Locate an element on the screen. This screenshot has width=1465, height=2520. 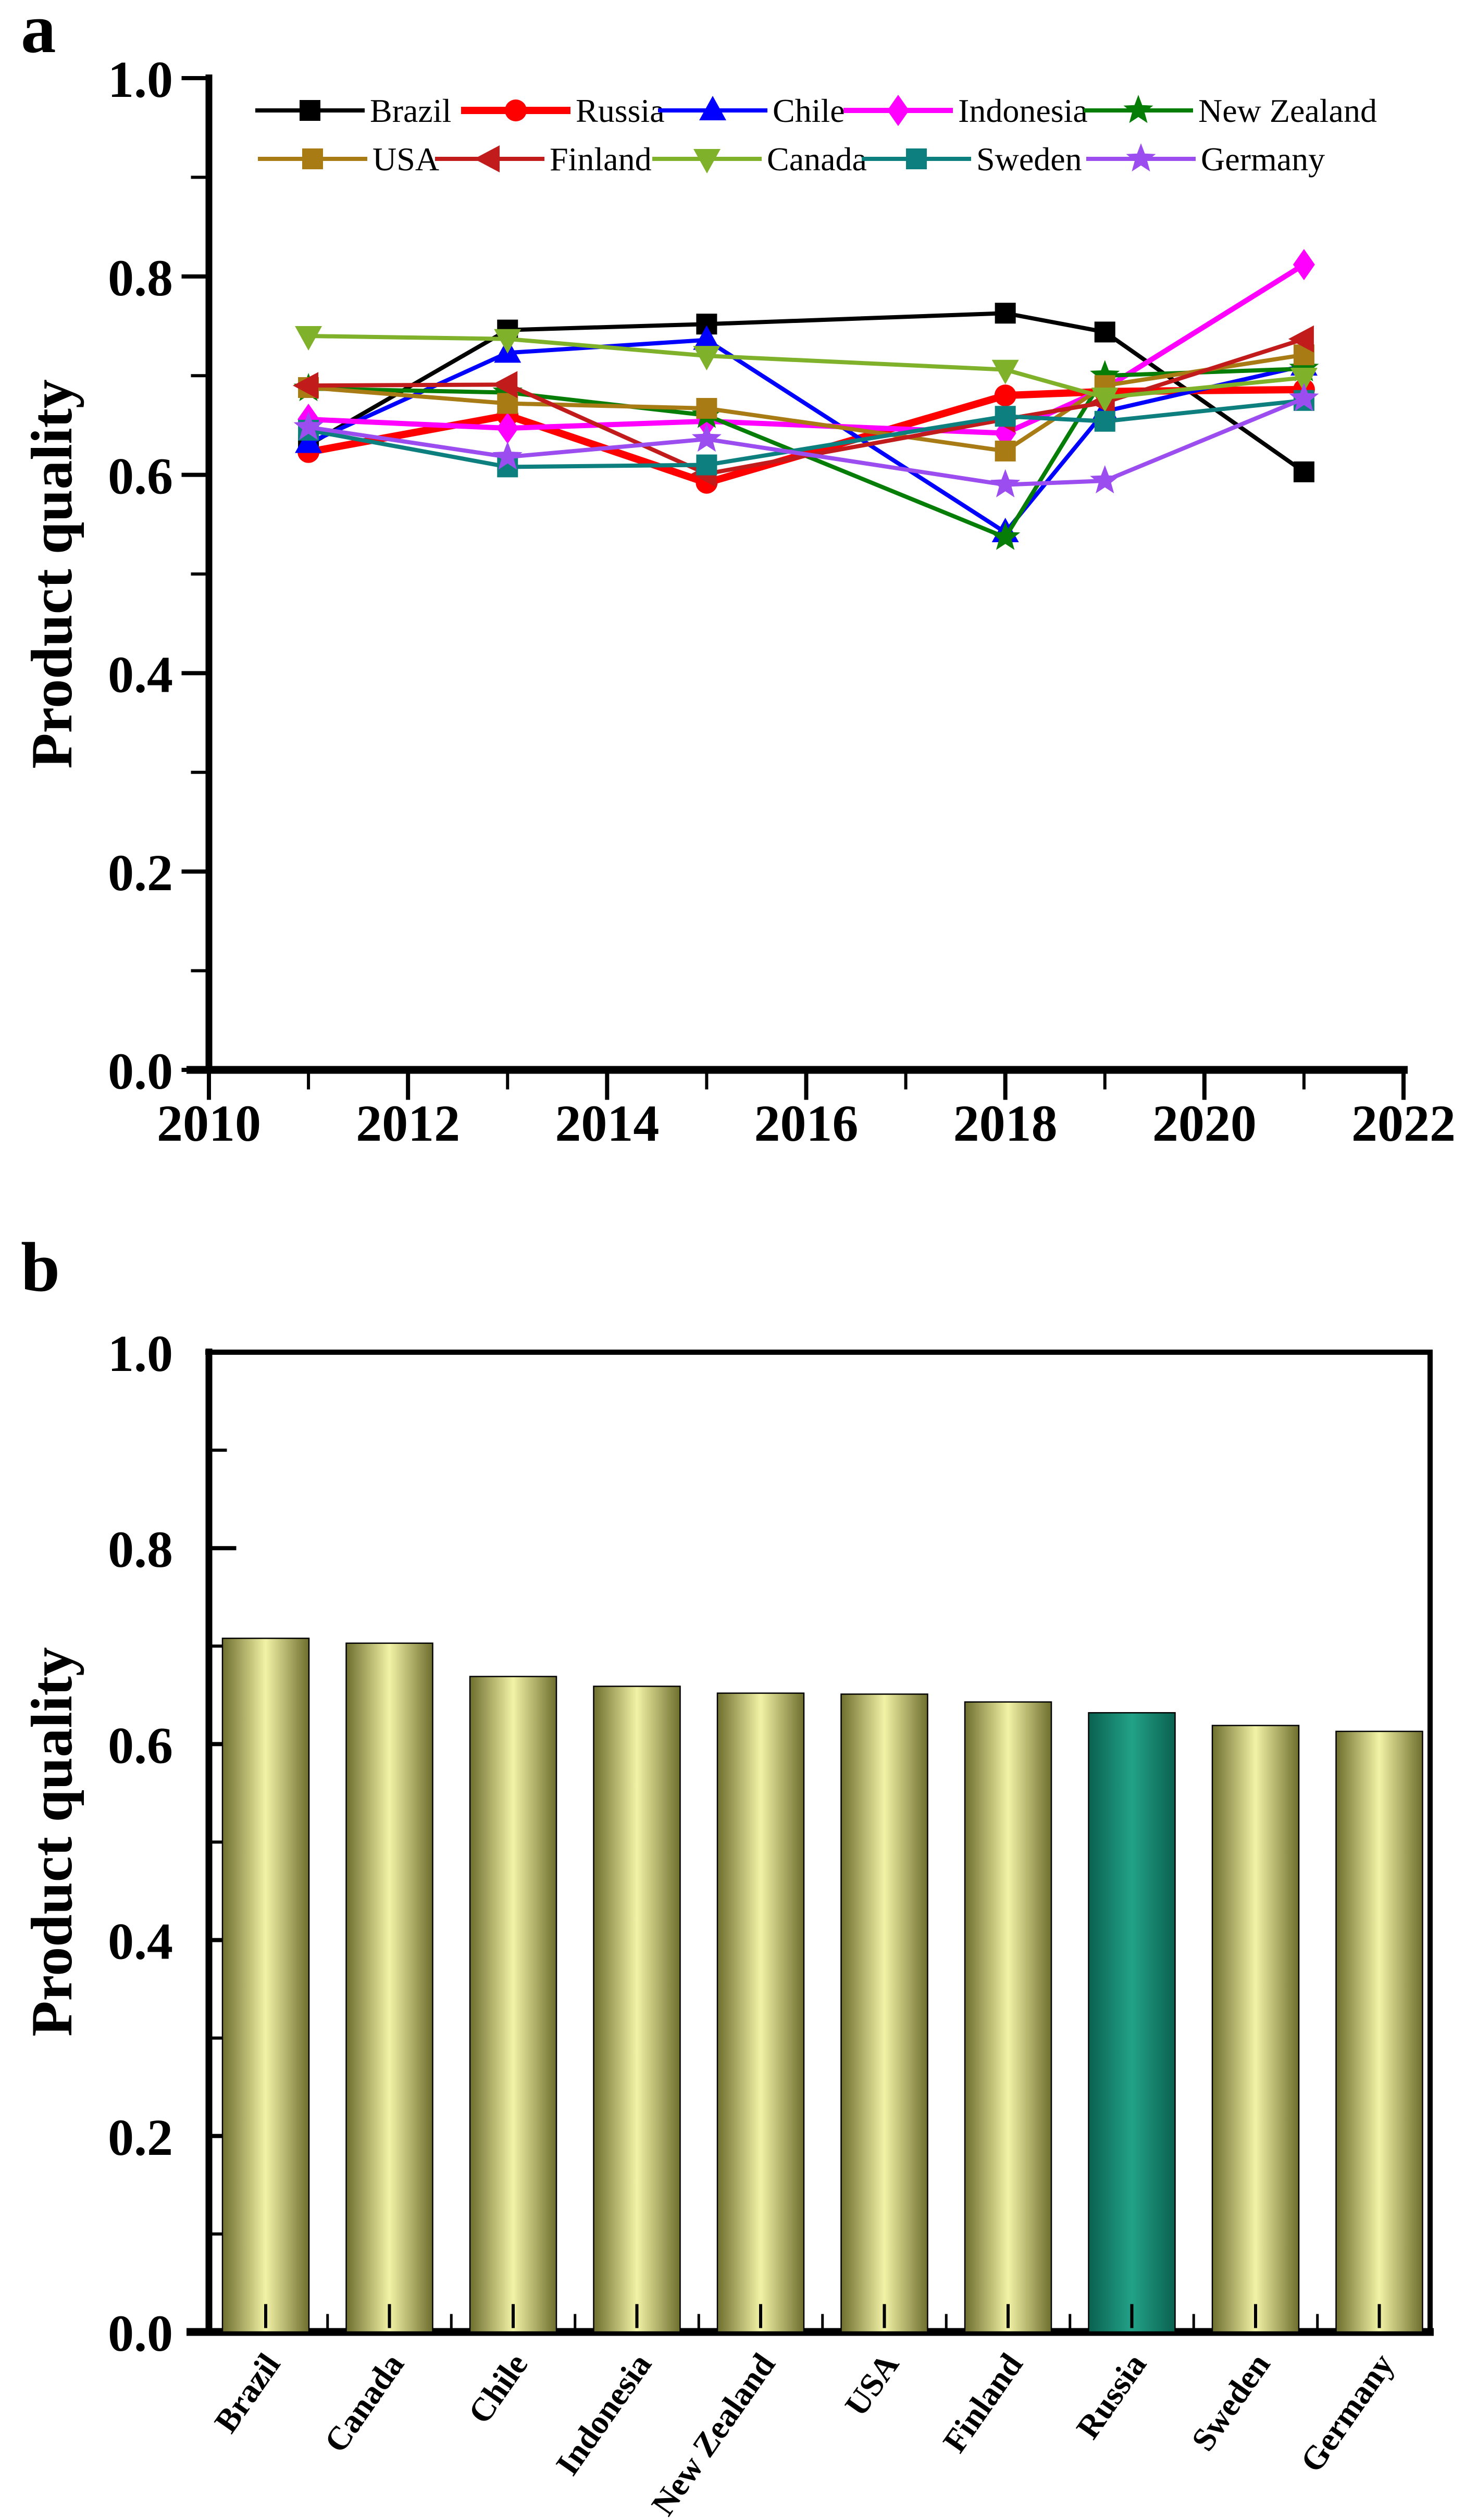
series-line-sweden is located at coordinates (806, 433).